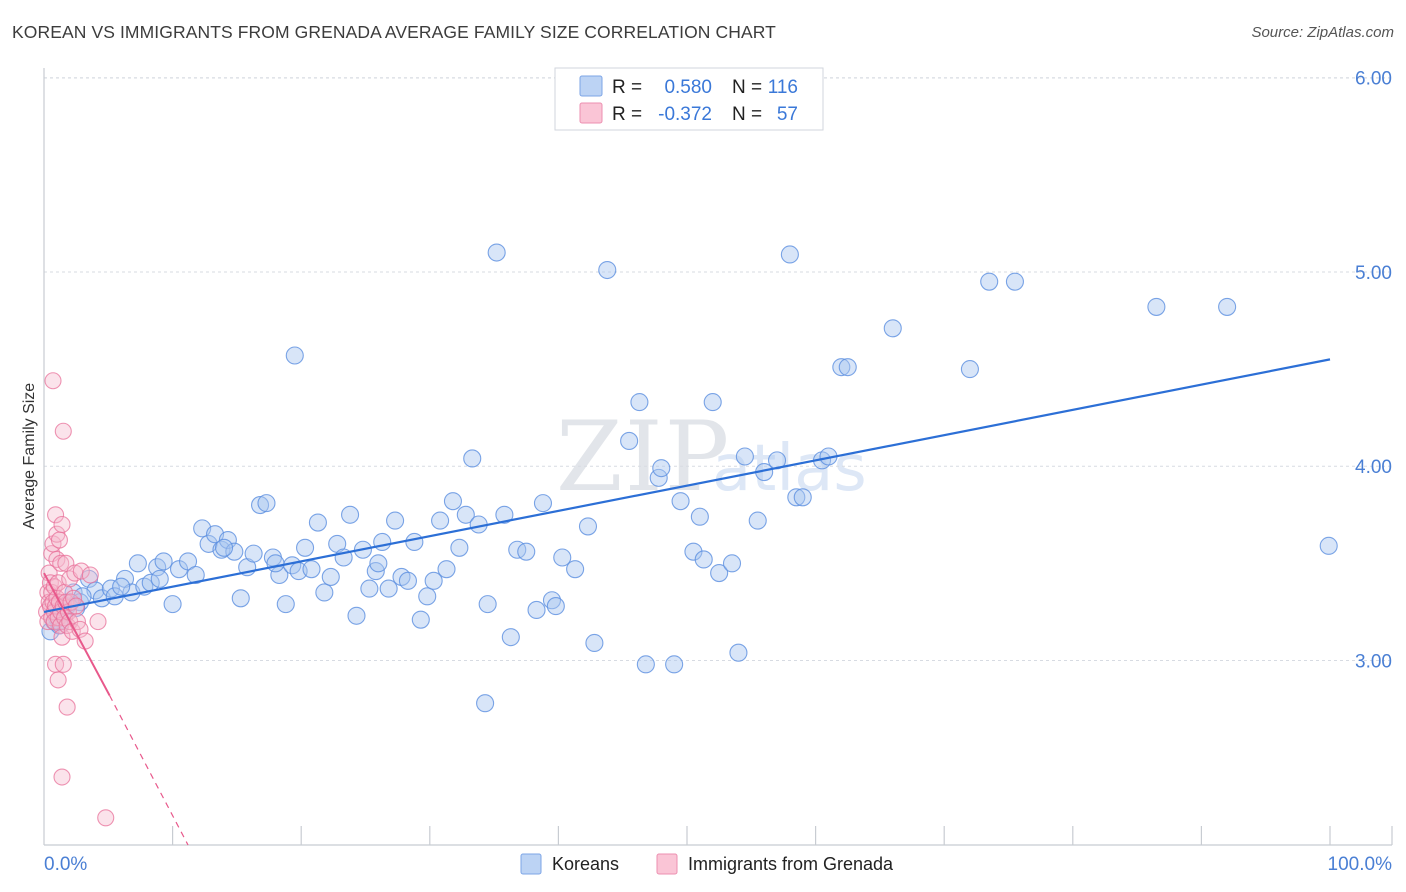 This screenshot has width=1406, height=892. Describe the element at coordinates (1373, 79) in the screenshot. I see `y-tick-label: 6.00` at that location.